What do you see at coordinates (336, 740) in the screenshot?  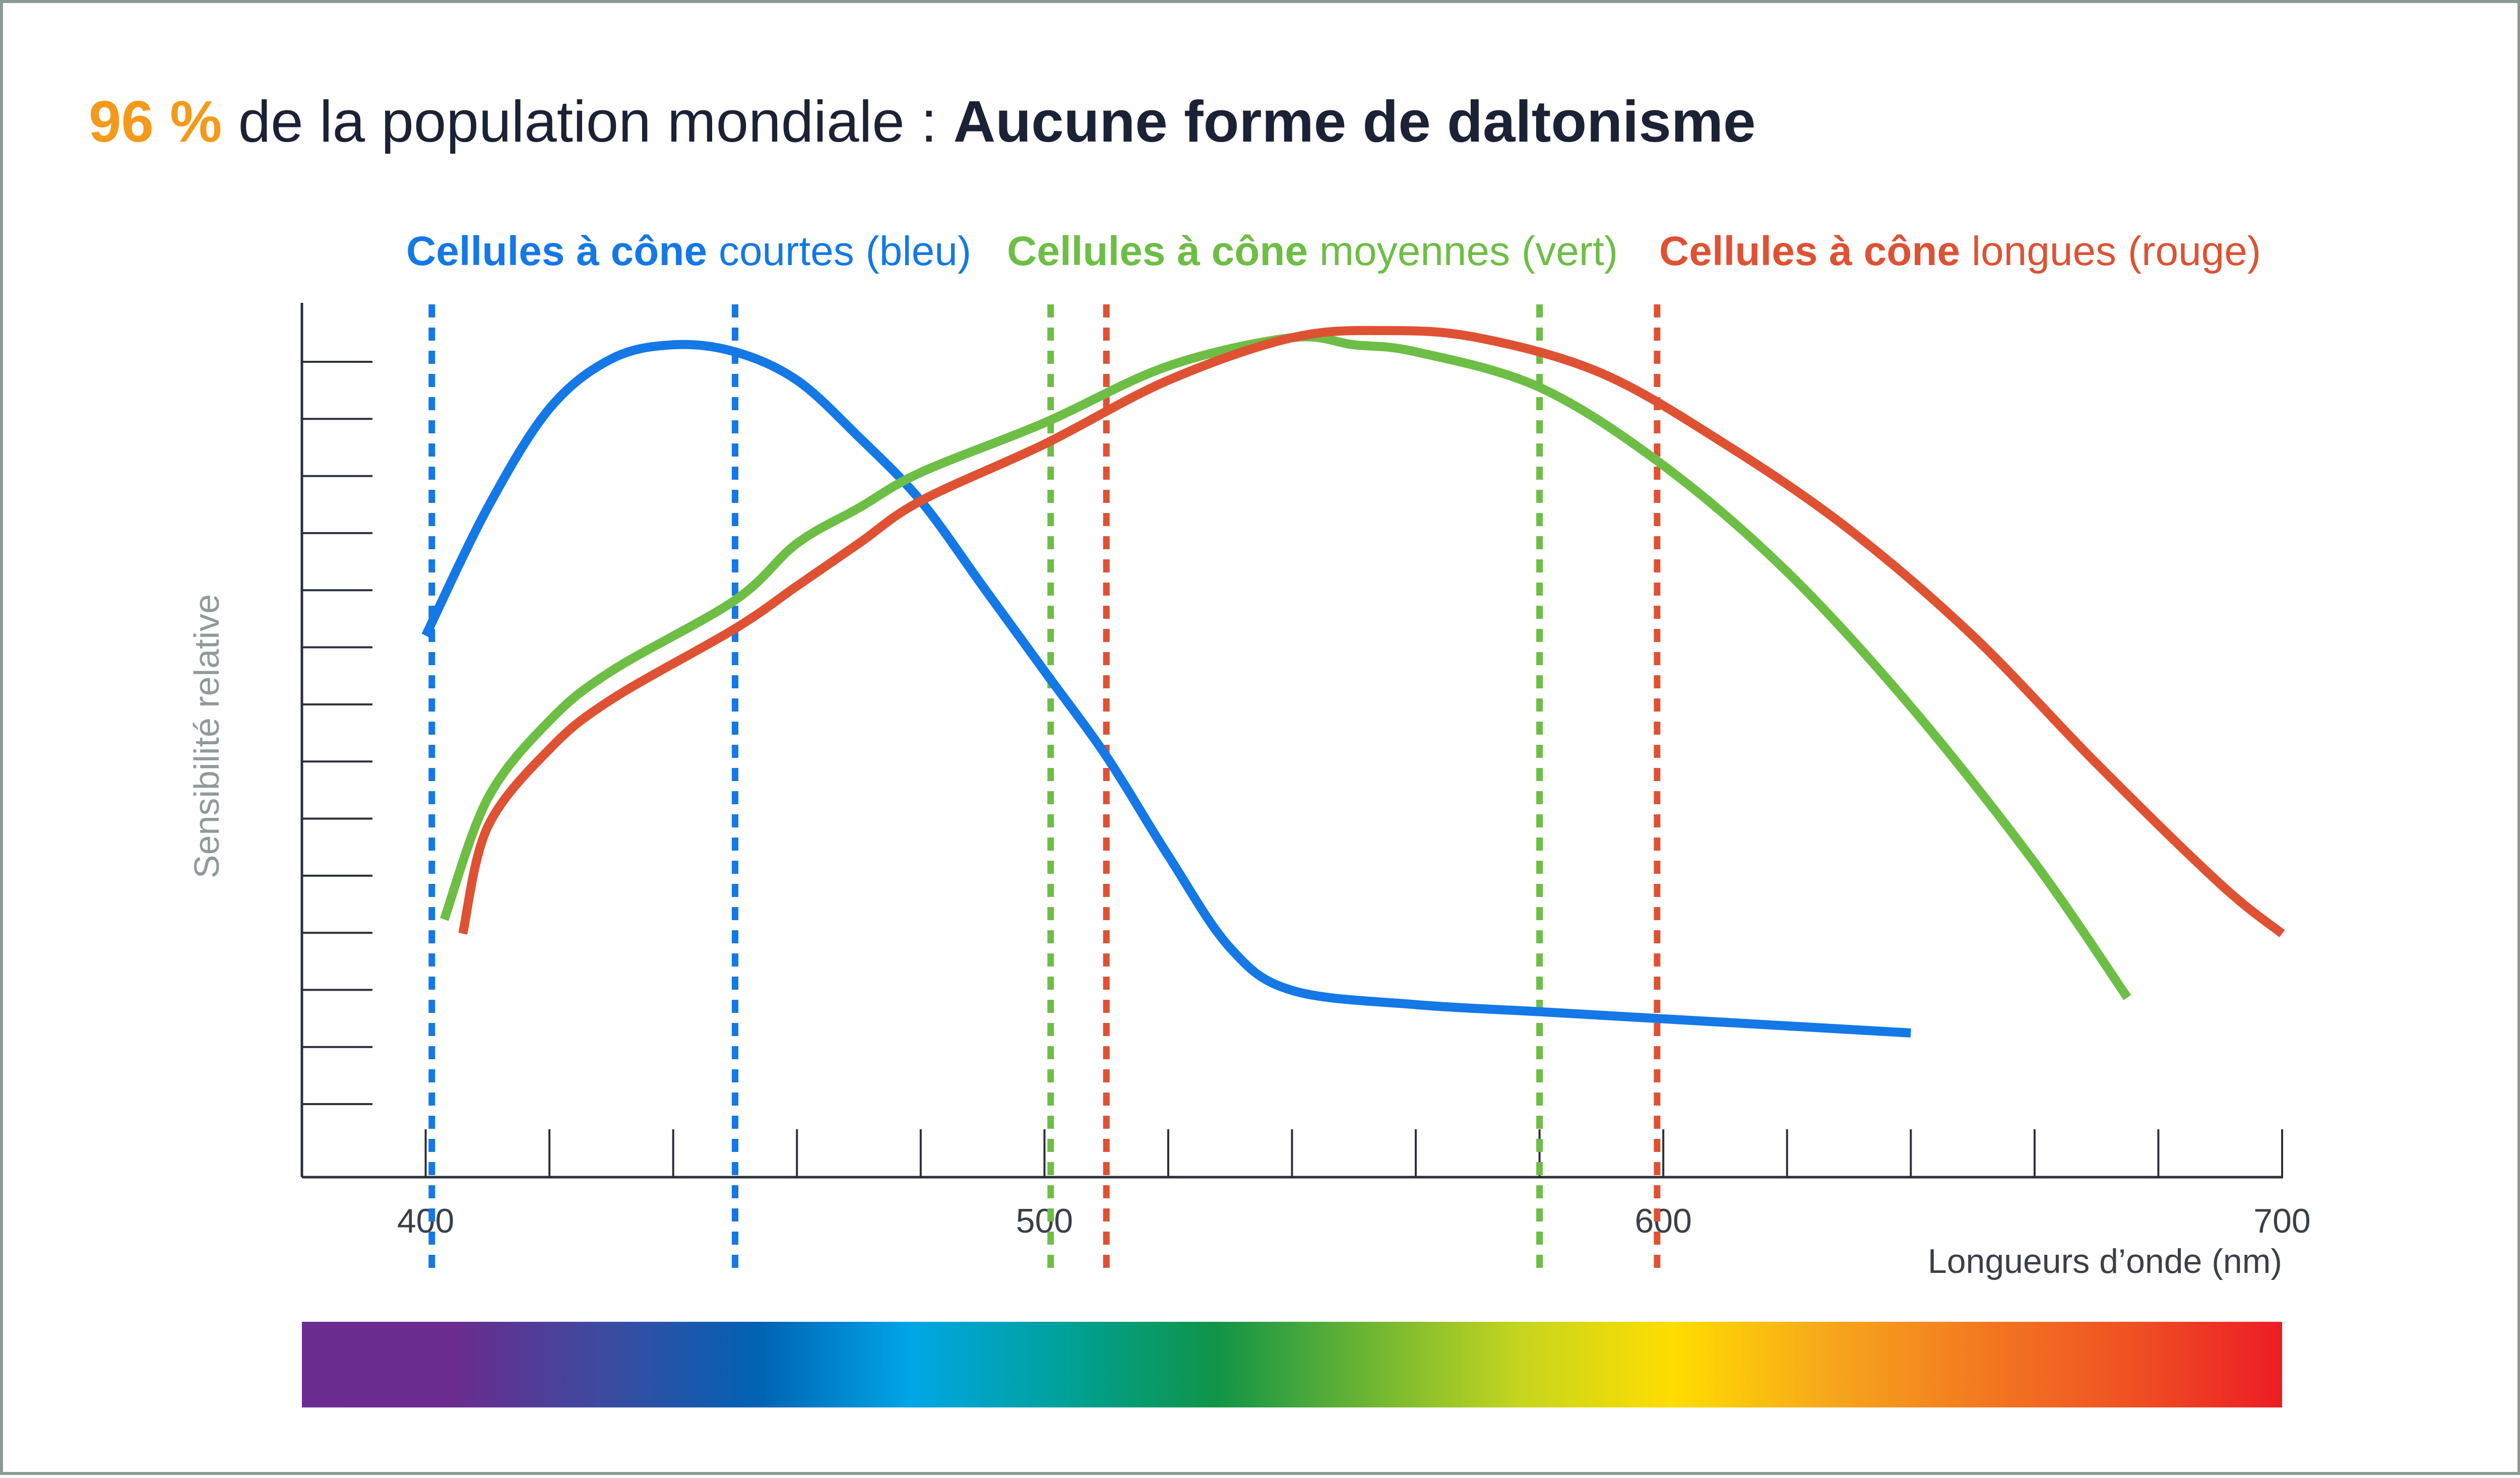 I see `y-axis` at bounding box center [336, 740].